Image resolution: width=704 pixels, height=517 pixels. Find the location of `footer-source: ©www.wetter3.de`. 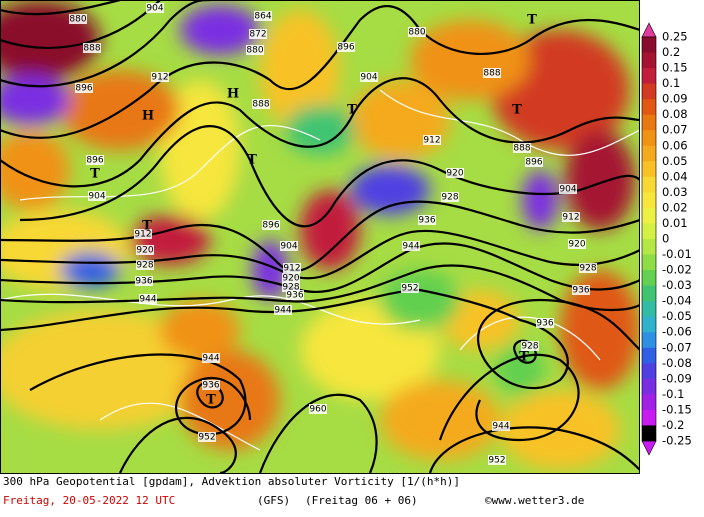

footer-source: ©www.wetter3.de is located at coordinates (534, 500).